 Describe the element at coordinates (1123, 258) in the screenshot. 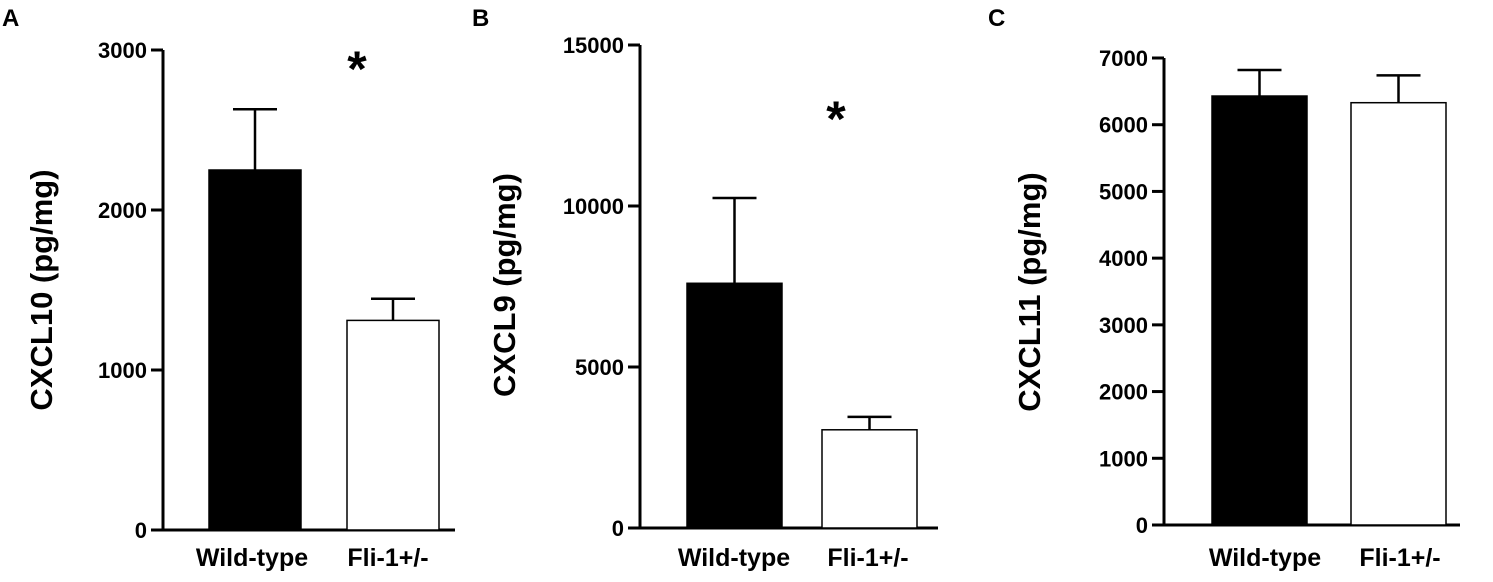

I see `y-tick-label: 4000` at that location.